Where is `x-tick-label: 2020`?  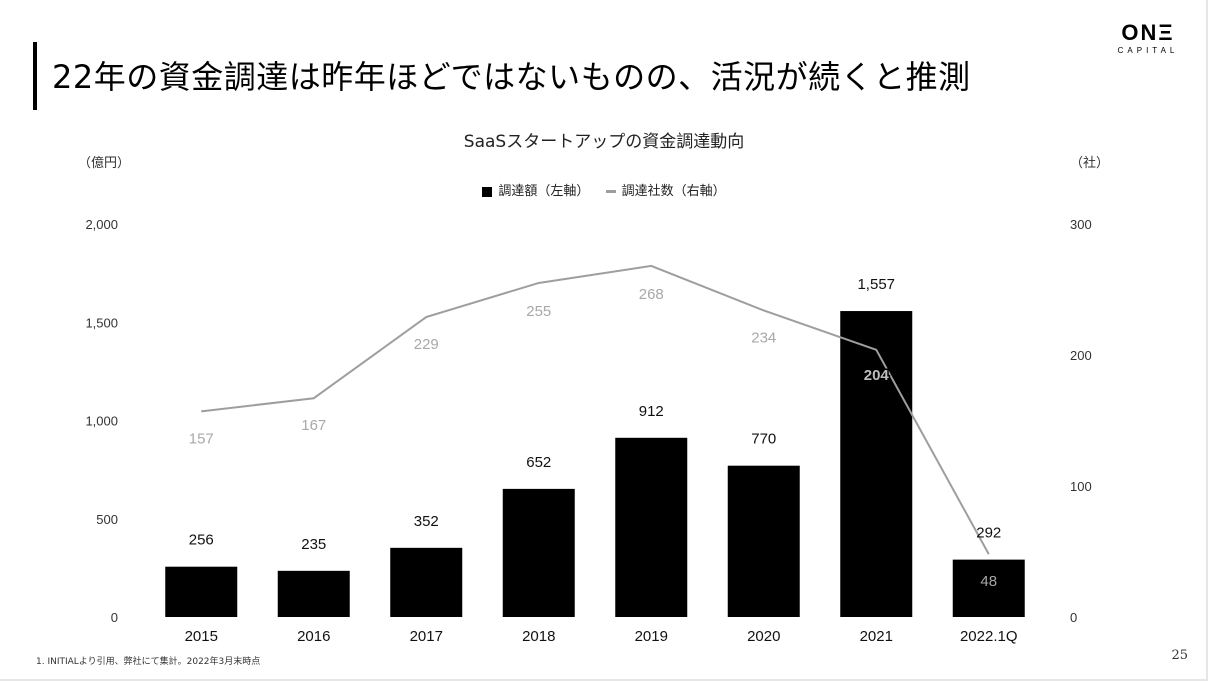 x-tick-label: 2020 is located at coordinates (763, 636).